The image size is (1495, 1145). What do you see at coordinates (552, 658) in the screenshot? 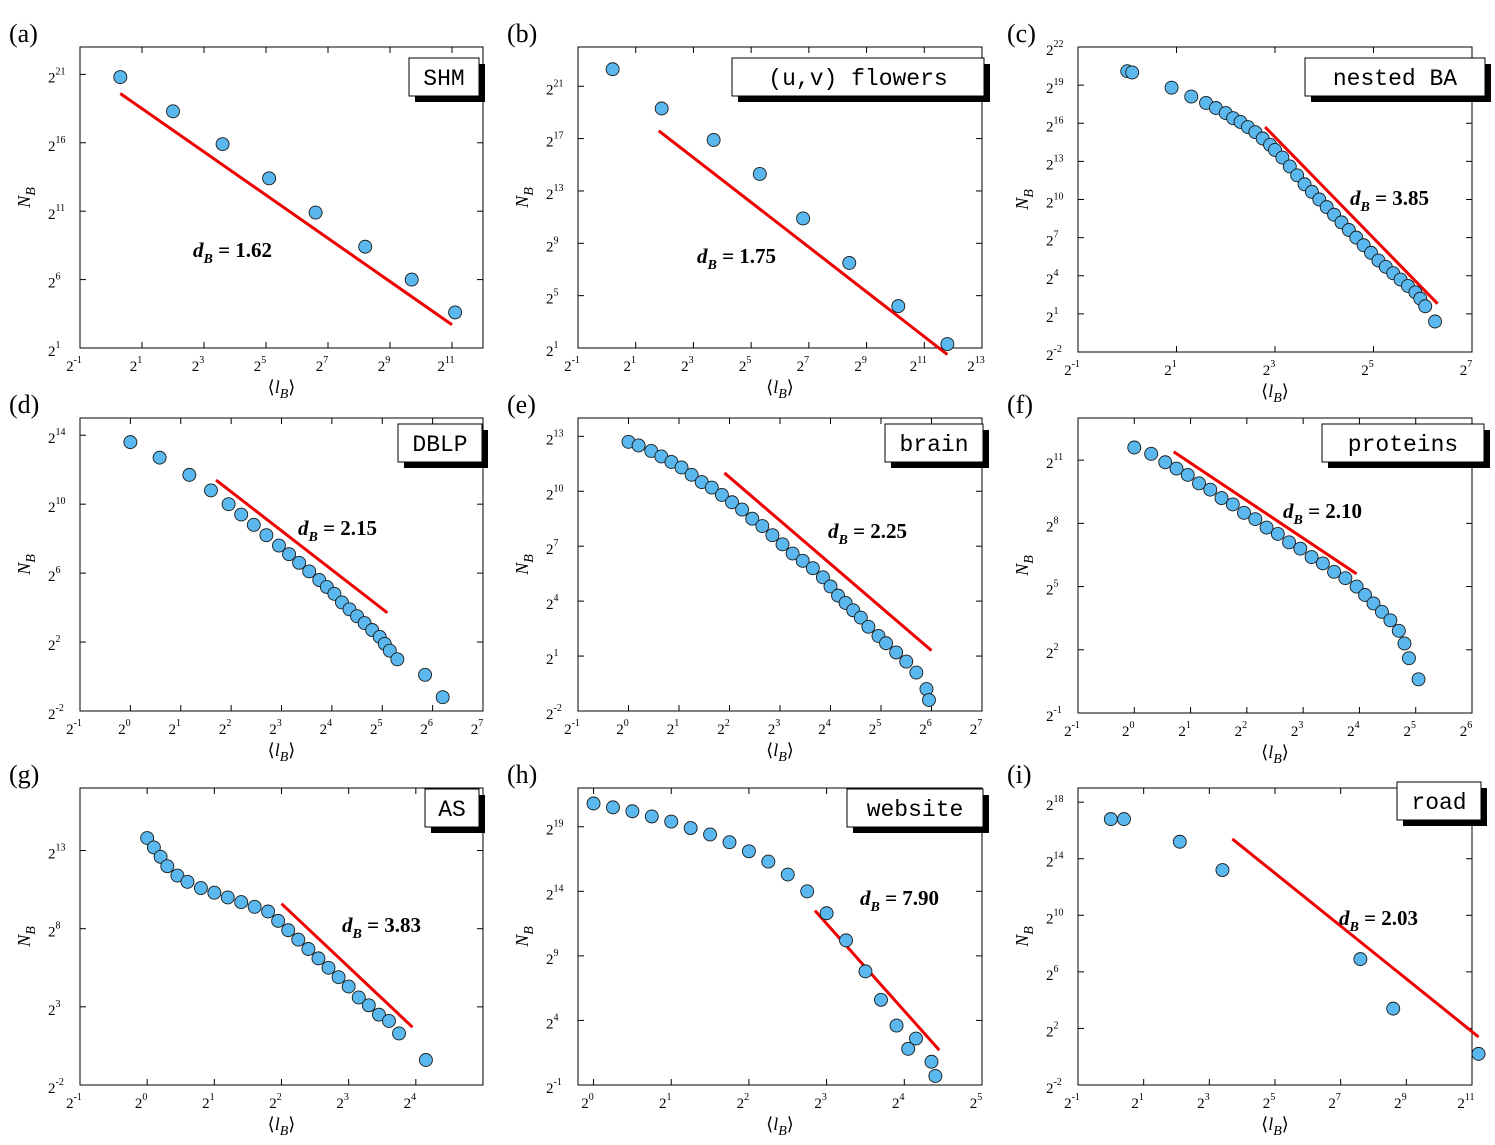
I see `y-tick-label: 21` at bounding box center [552, 658].